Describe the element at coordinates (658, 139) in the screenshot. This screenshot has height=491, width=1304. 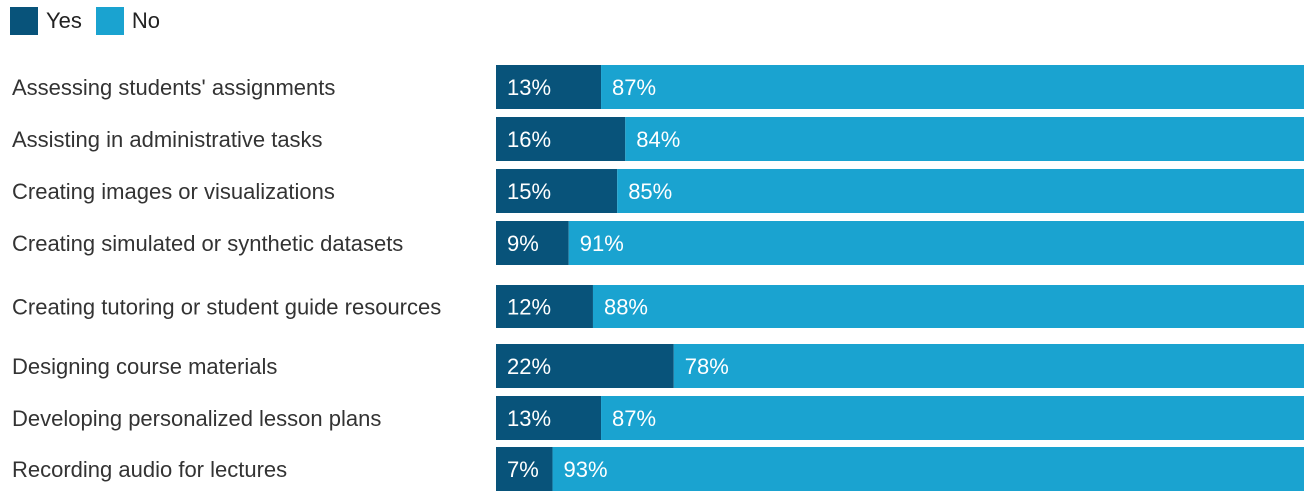
I see `data-label-no: 84%` at that location.